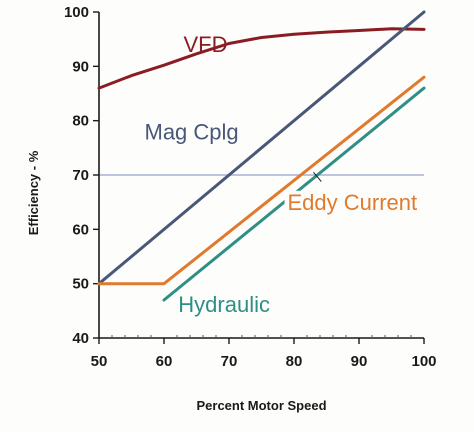 The image size is (474, 432). What do you see at coordinates (192, 132) in the screenshot?
I see `series-label-mag-cplg: Mag Cplg` at bounding box center [192, 132].